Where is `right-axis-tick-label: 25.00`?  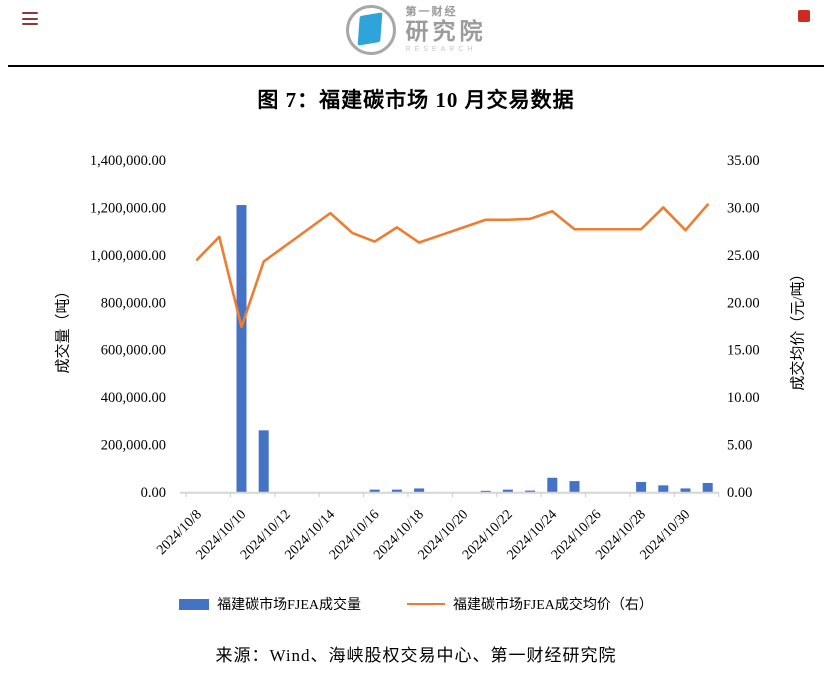
right-axis-tick-label: 25.00 is located at coordinates (743, 256).